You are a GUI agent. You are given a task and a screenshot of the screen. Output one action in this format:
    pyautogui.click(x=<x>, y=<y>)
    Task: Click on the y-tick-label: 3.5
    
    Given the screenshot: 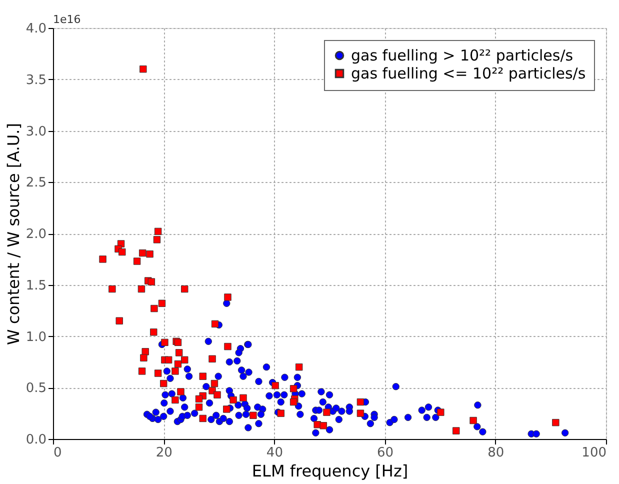 What is the action you would take?
    pyautogui.click(x=36, y=80)
    